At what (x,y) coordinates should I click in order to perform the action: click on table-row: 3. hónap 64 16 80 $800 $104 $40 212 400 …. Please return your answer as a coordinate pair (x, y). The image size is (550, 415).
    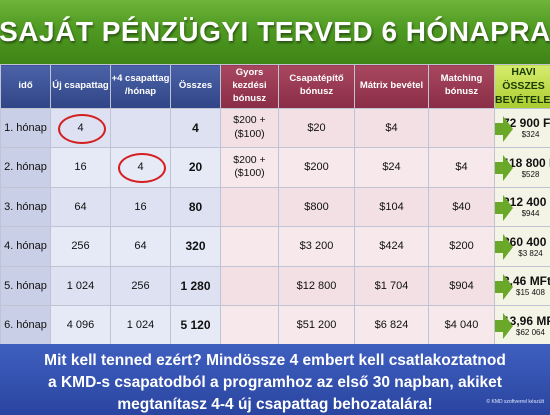
    Looking at the image, I should click on (275, 207).